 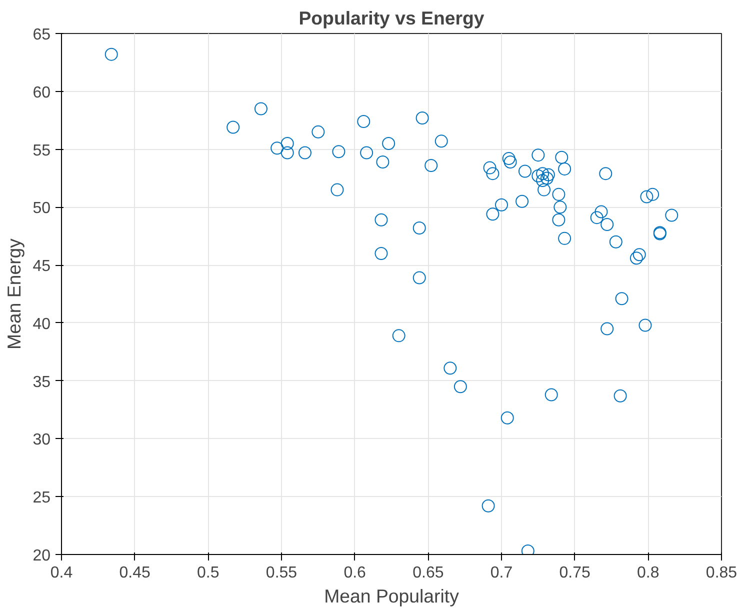 I want to click on x-tick-label: 0.8, so click(x=648, y=573).